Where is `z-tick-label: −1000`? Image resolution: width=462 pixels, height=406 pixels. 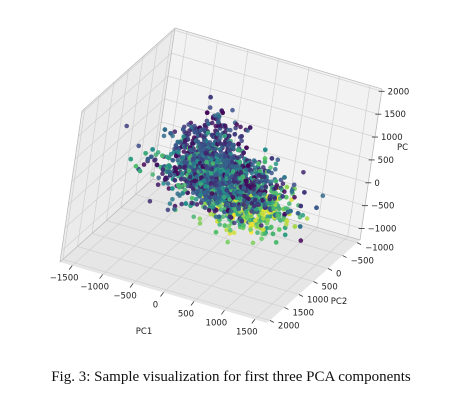 z-tick-label: −1000 is located at coordinates (382, 230).